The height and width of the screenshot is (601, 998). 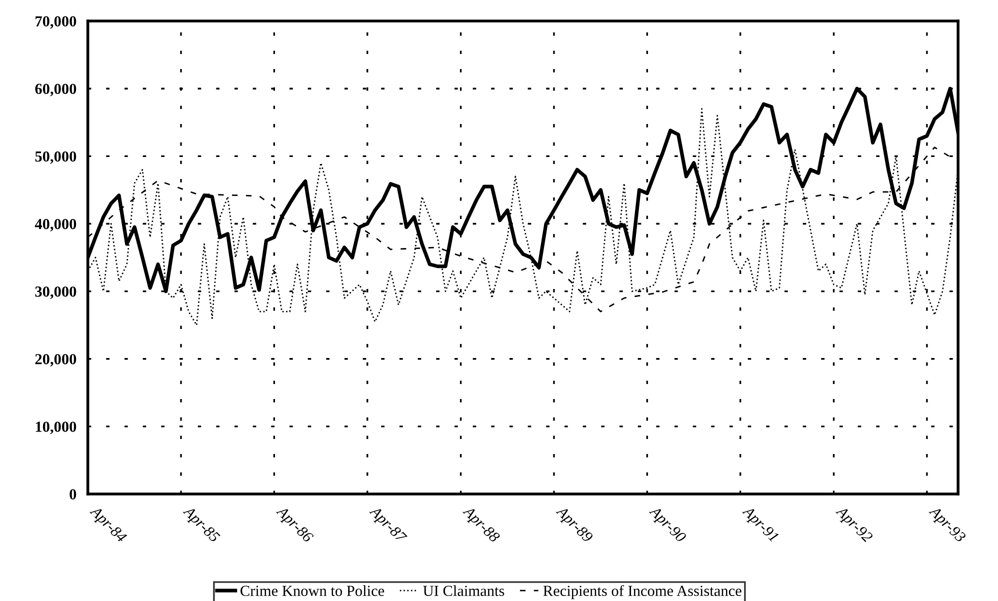 I want to click on y-tick-label: 30,000, so click(x=55, y=292).